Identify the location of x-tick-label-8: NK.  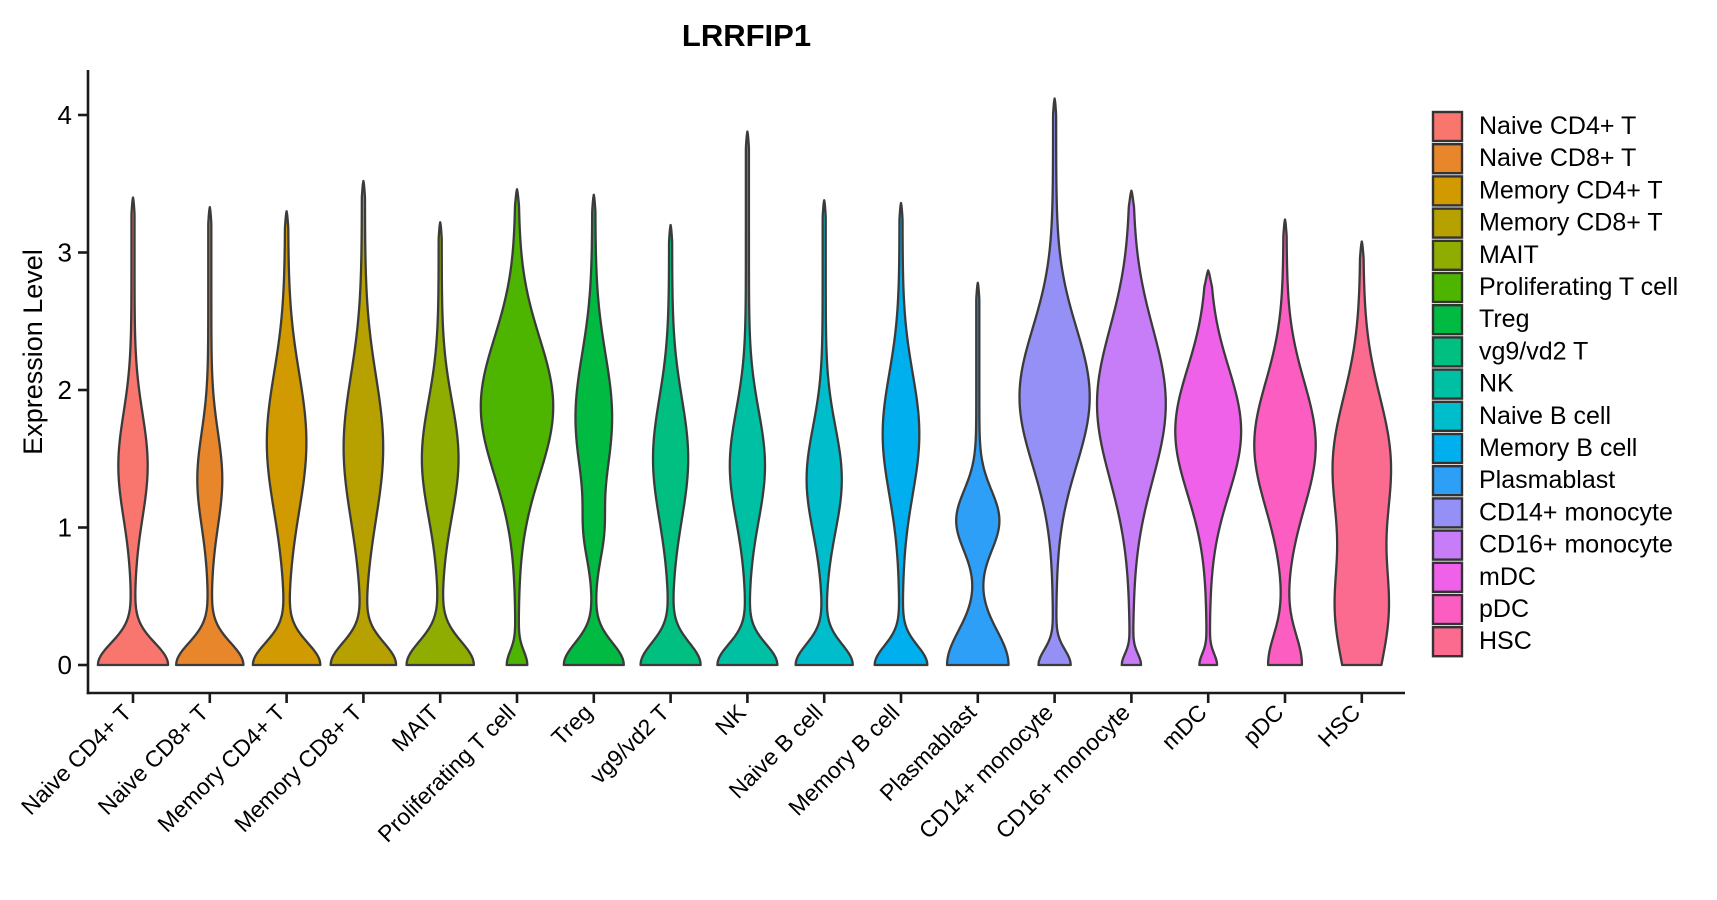
(730, 719).